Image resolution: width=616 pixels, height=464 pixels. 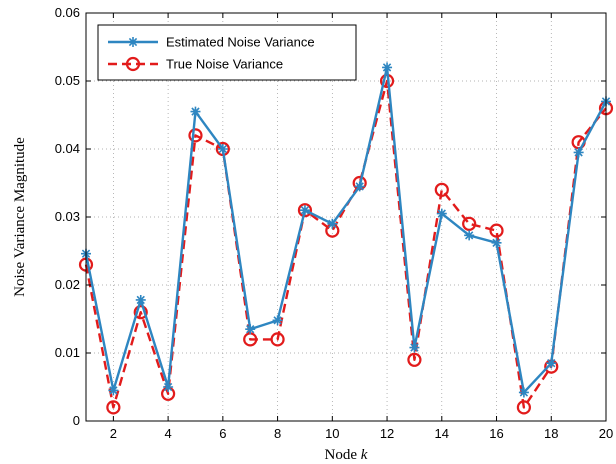 I want to click on y-tick-label: 0.05, so click(x=67, y=80).